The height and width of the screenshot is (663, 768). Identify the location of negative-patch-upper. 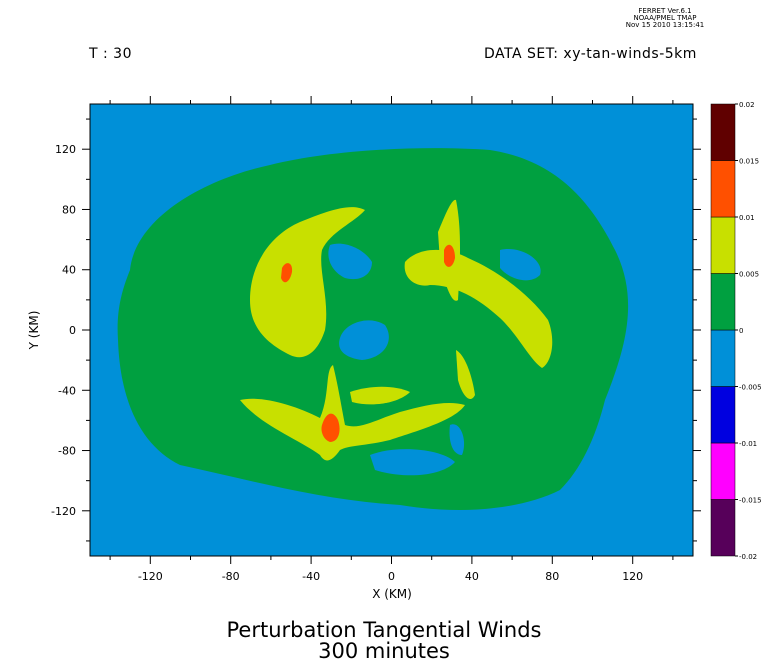
(350, 261).